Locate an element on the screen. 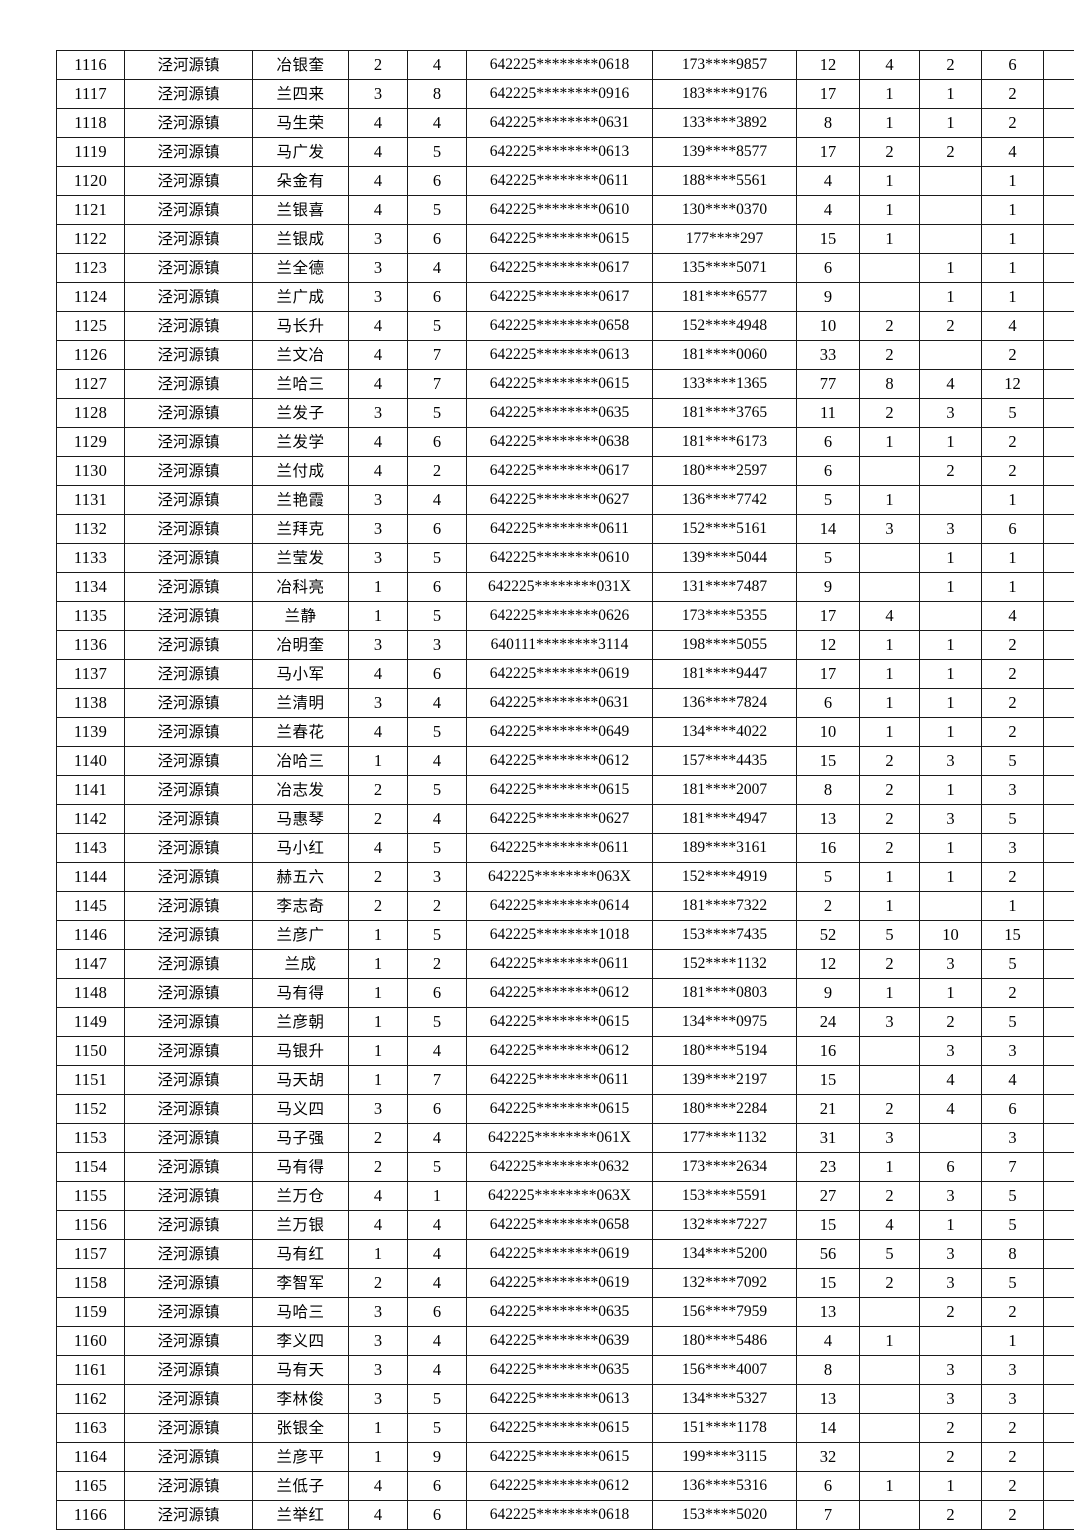 The width and height of the screenshot is (1074, 1530). cell-id-number: 642225********0611 is located at coordinates (560, 964).